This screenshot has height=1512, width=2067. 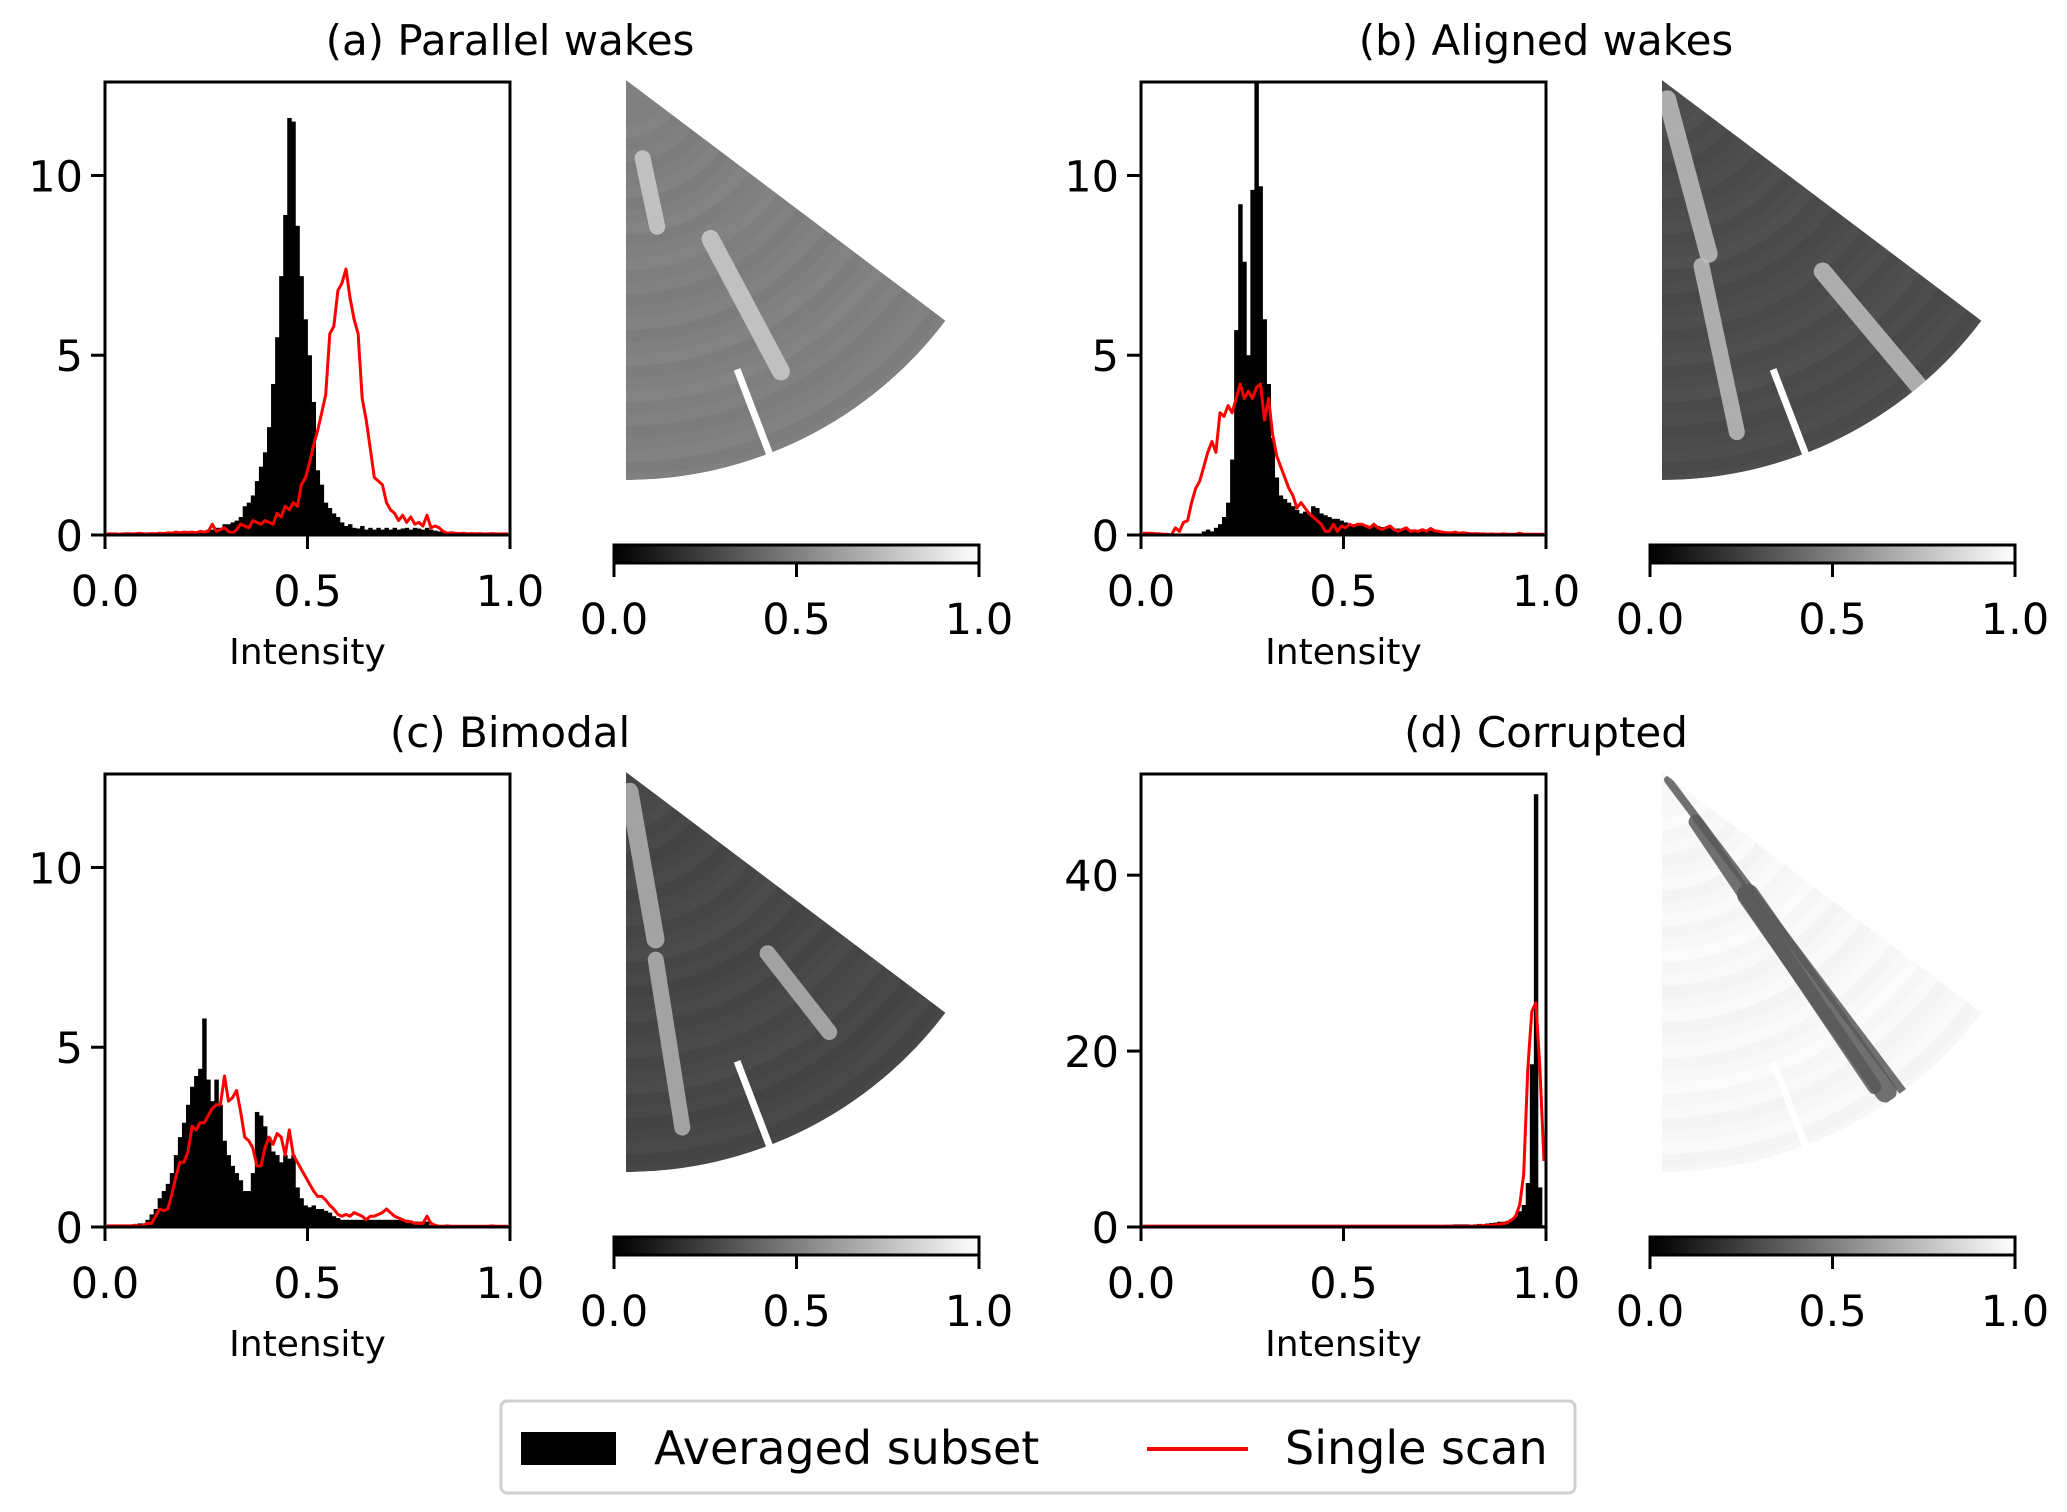 I want to click on scan-sector-image, so click(x=1822, y=280).